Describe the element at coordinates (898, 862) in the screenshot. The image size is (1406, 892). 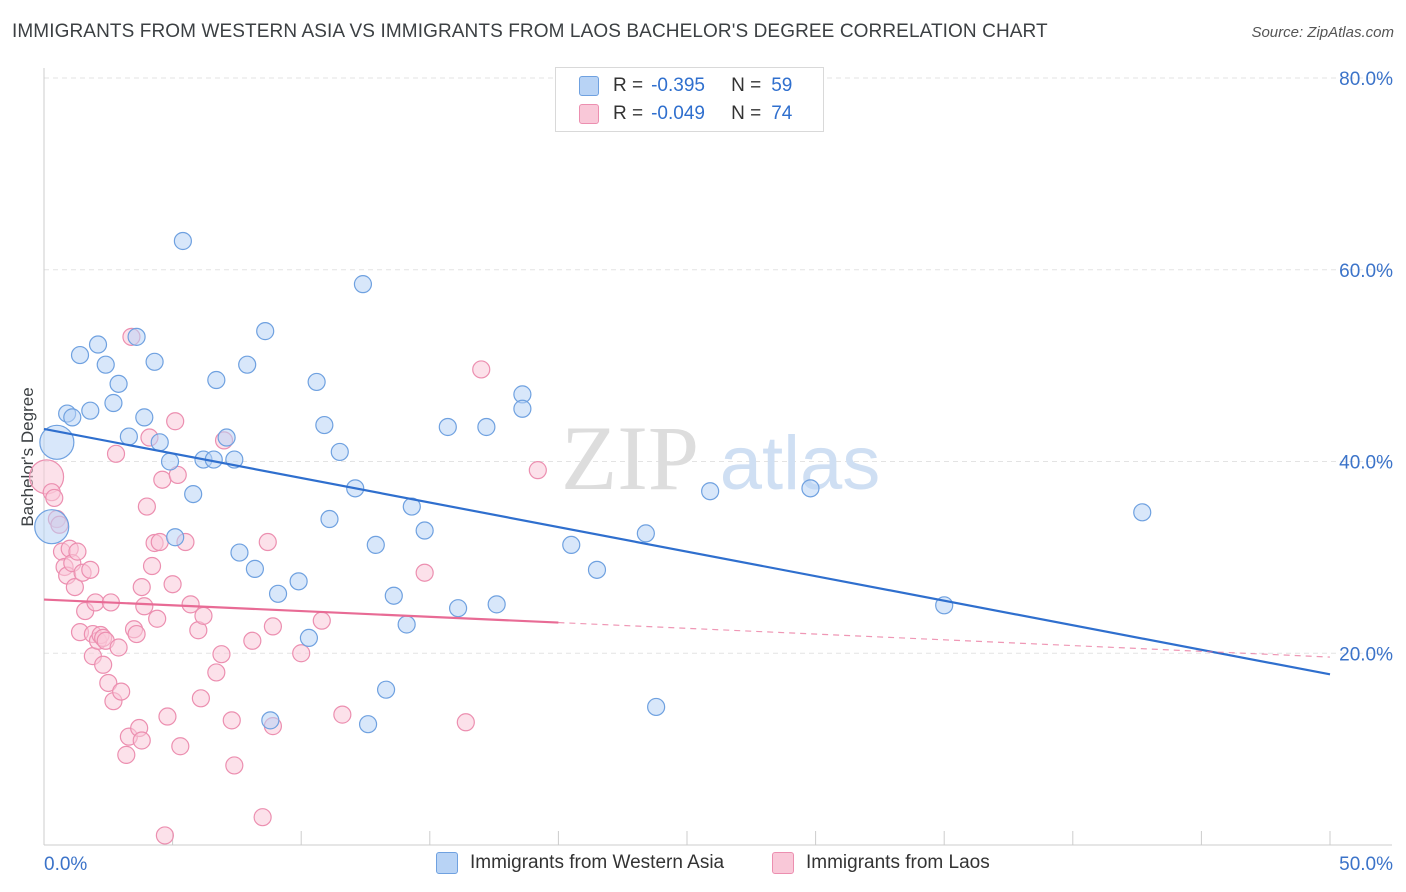
I see `legend-pink-label: Immigrants from Laos` at that location.